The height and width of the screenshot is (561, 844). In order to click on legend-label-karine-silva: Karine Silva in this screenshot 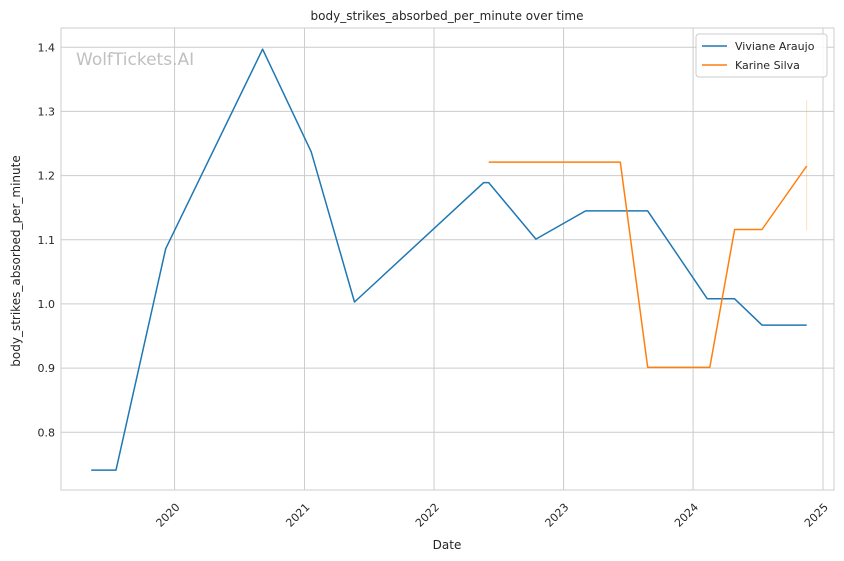, I will do `click(767, 65)`.